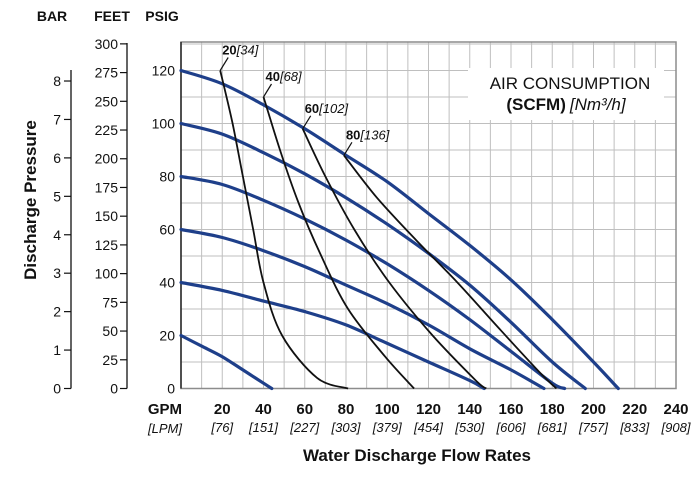 Image resolution: width=700 pixels, height=478 pixels. I want to click on bar-tick-label: 0, so click(57, 389).